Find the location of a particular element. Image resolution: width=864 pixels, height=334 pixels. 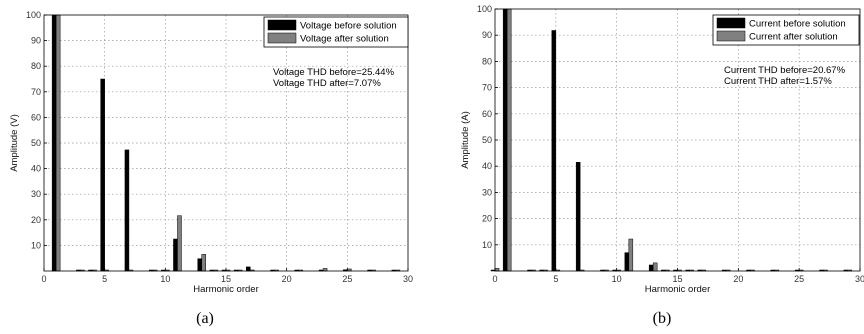

thd-annotation: Voltage THD after=7.07% is located at coordinates (327, 83).